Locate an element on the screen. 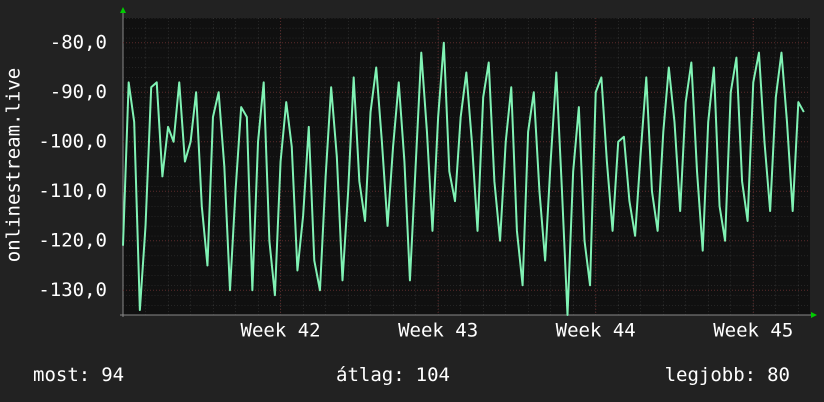 The height and width of the screenshot is (402, 824). x-tick-label: Week 44 is located at coordinates (596, 331).